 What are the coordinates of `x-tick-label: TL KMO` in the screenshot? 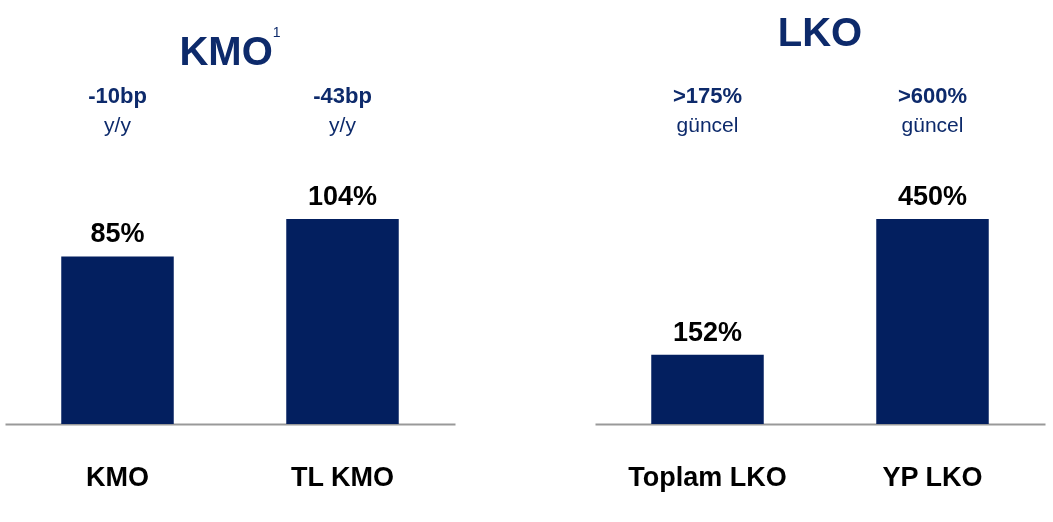 It's located at (342, 476).